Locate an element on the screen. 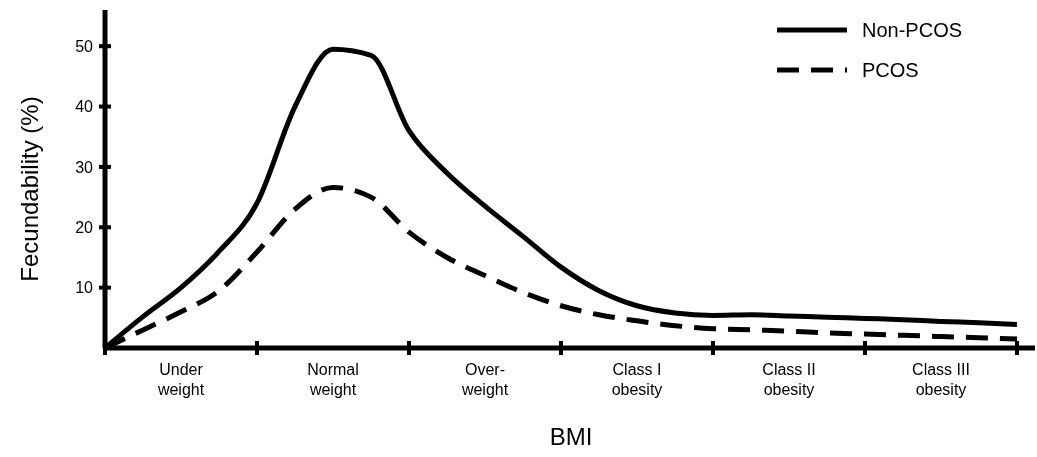 This screenshot has width=1037, height=457. x-tick-label: Class III obesity is located at coordinates (941, 379).